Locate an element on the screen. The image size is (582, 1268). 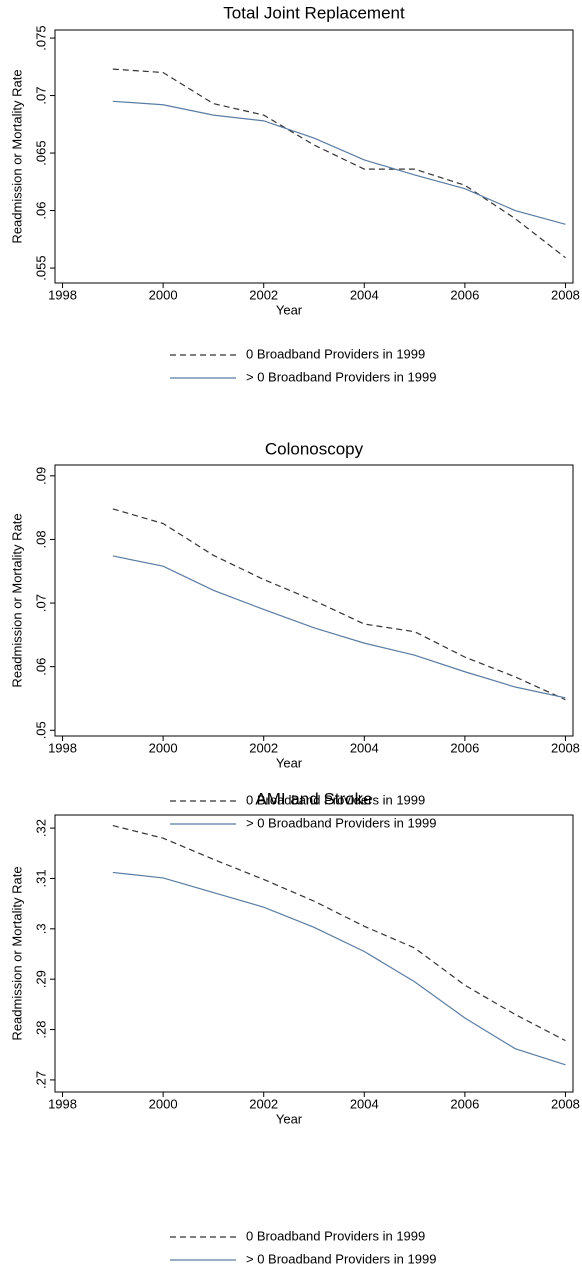
y-tick-label: .075 is located at coordinates (40, 37).